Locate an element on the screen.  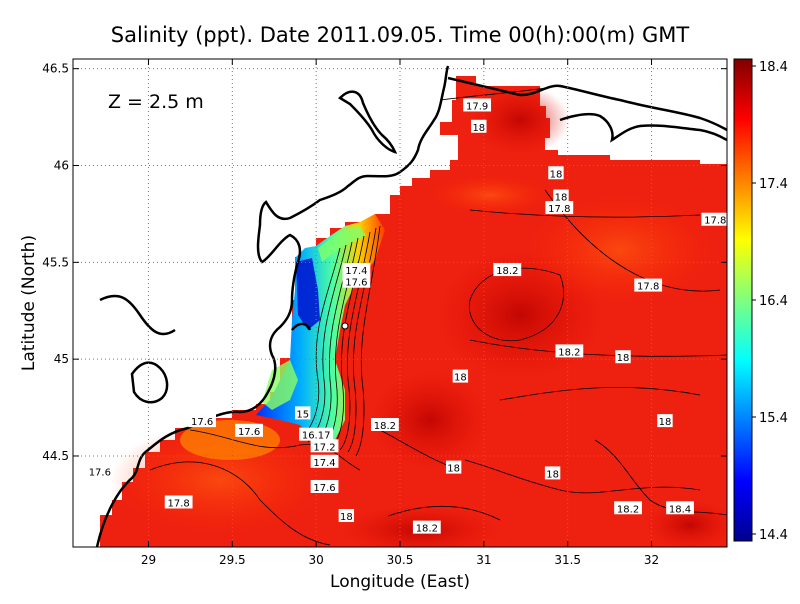
depth-annotation: Z = 2.5 m is located at coordinates (156, 102).